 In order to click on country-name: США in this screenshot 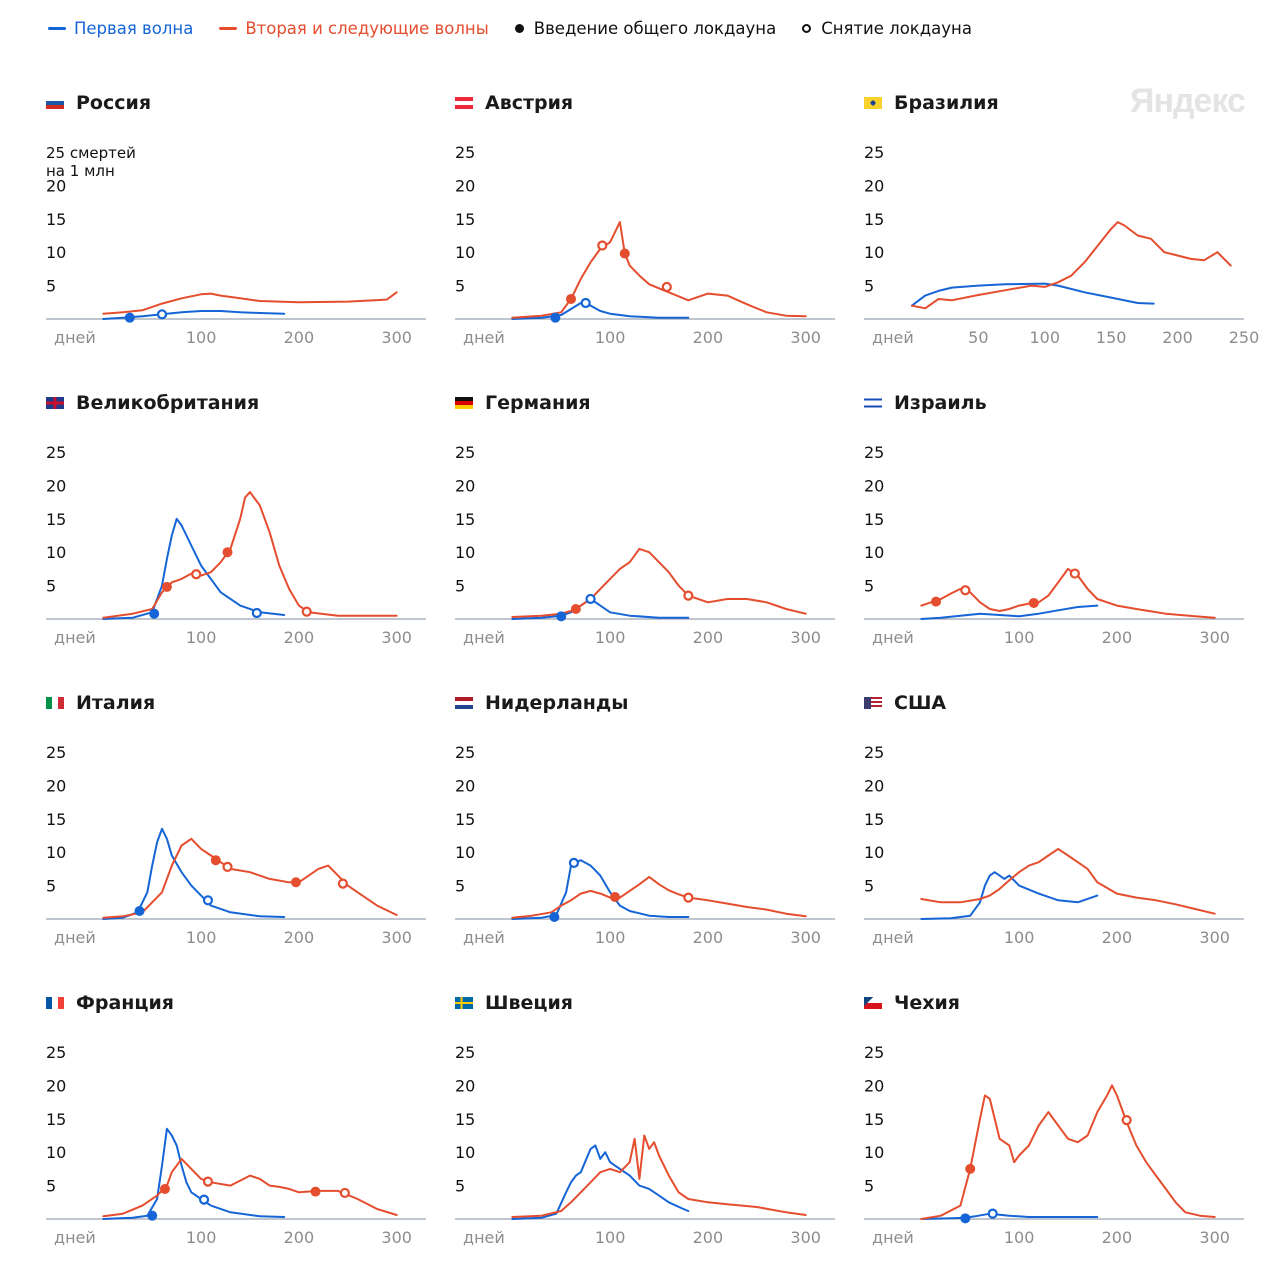, I will do `click(920, 703)`.